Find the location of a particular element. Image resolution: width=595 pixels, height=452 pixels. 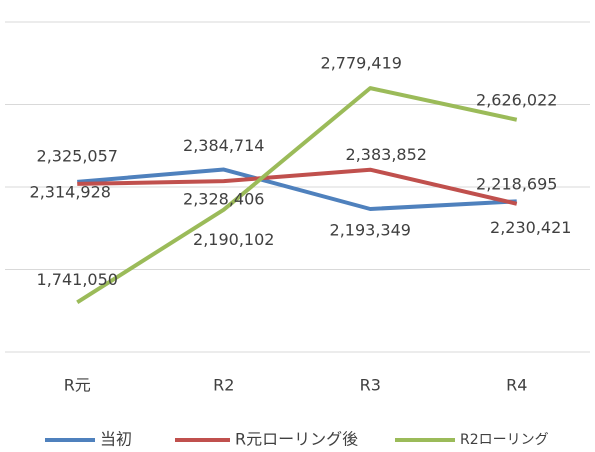

legend-label: R2ローリング is located at coordinates (504, 440).